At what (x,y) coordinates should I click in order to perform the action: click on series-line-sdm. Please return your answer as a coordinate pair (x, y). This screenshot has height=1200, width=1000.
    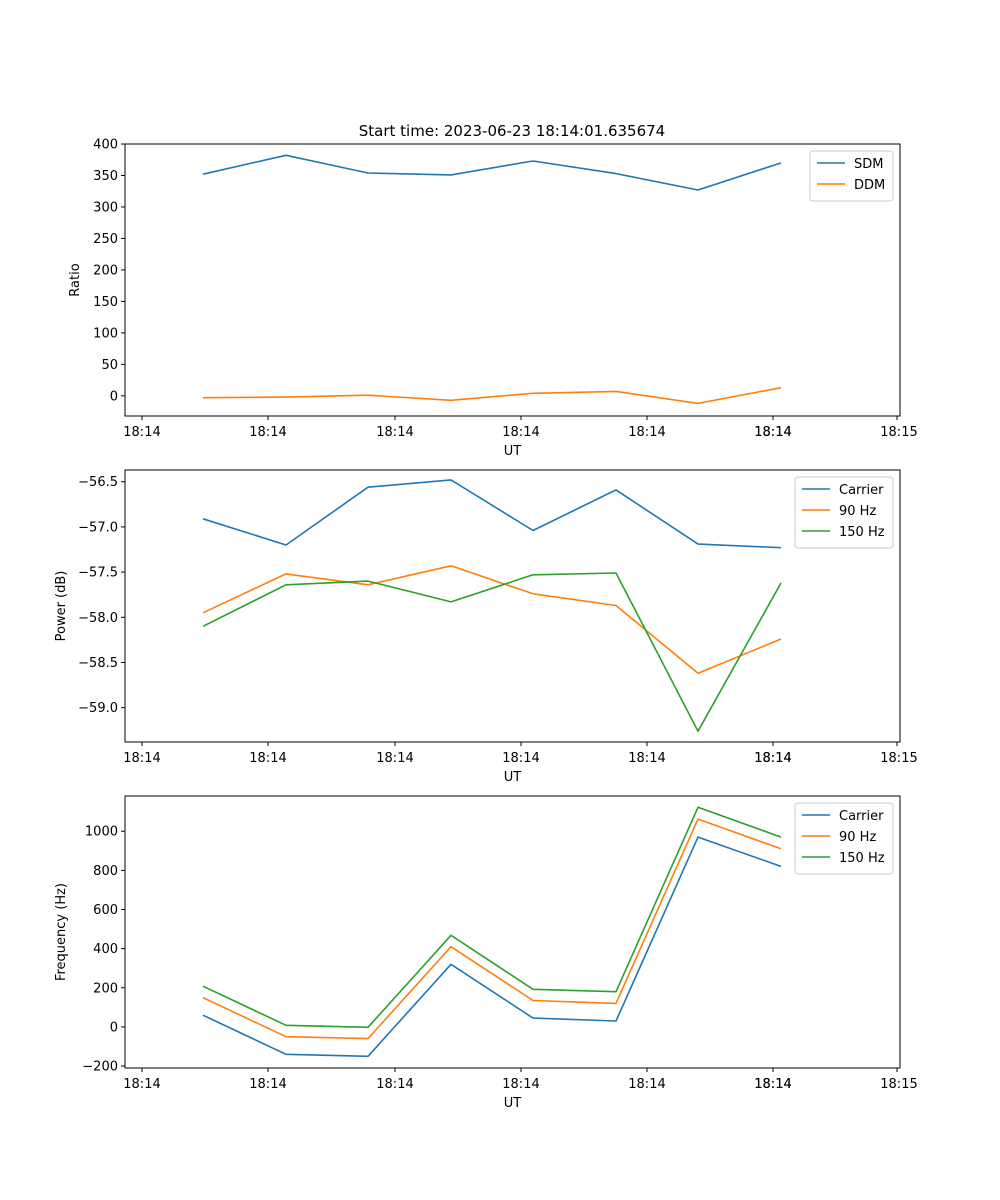
    Looking at the image, I should click on (492, 172).